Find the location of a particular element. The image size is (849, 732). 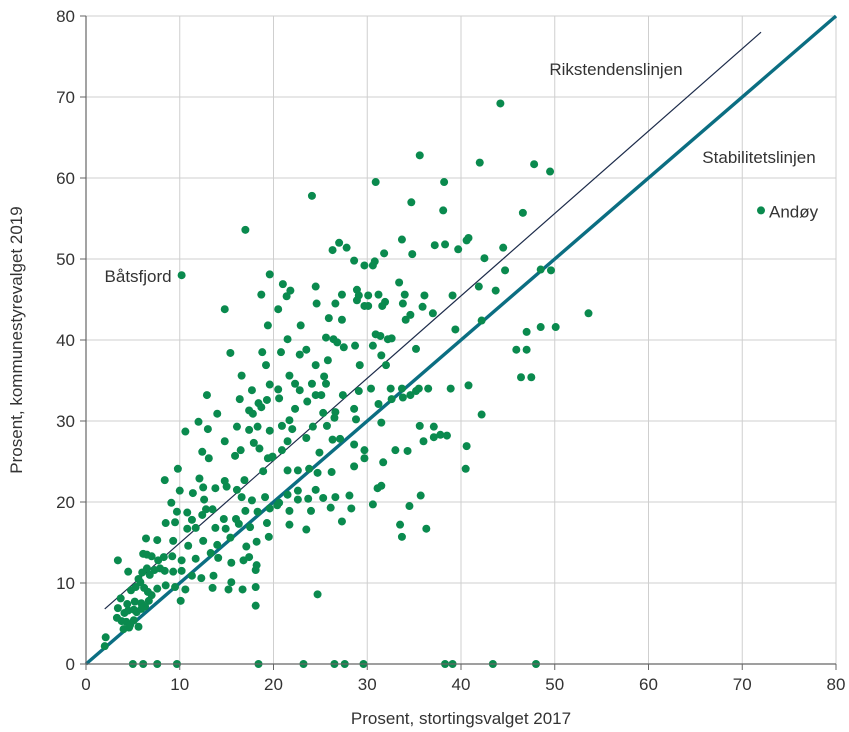

annotation-andoy: Andøy is located at coordinates (794, 211).